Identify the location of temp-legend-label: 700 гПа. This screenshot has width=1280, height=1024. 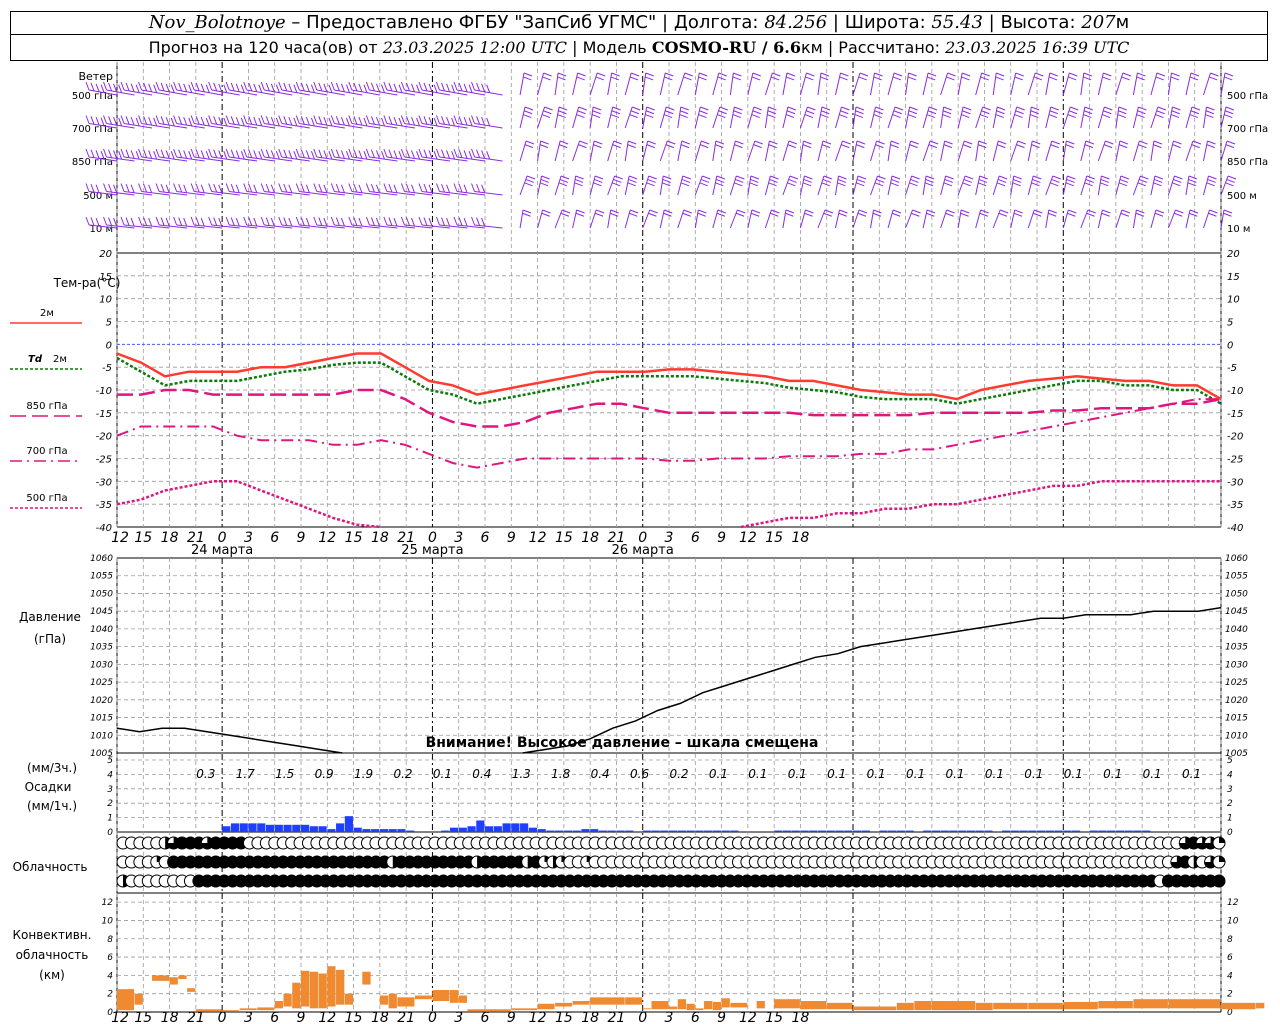
(46, 451).